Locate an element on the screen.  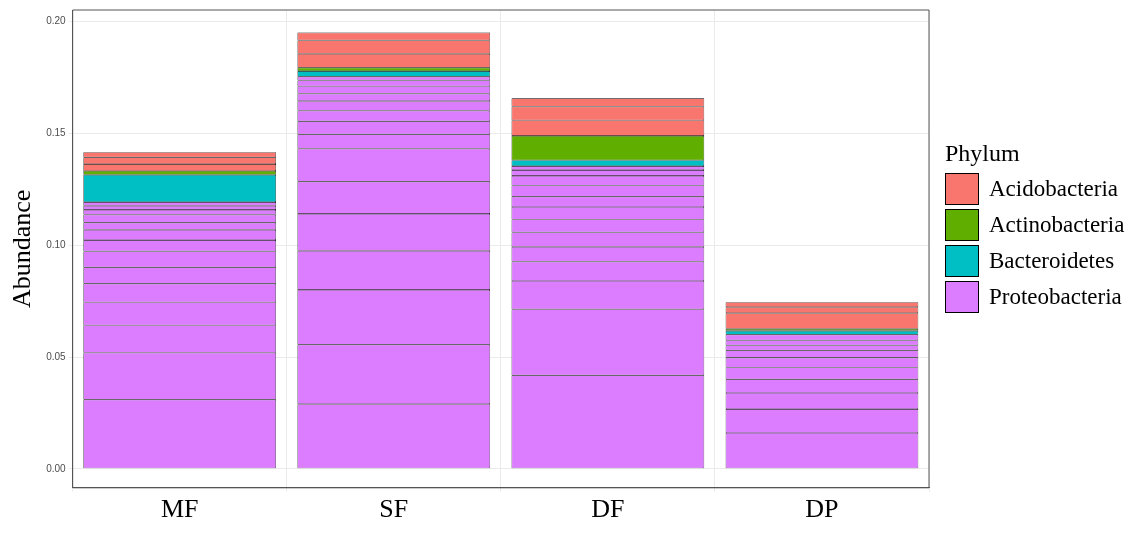
x-tick-label: DF is located at coordinates (608, 509).